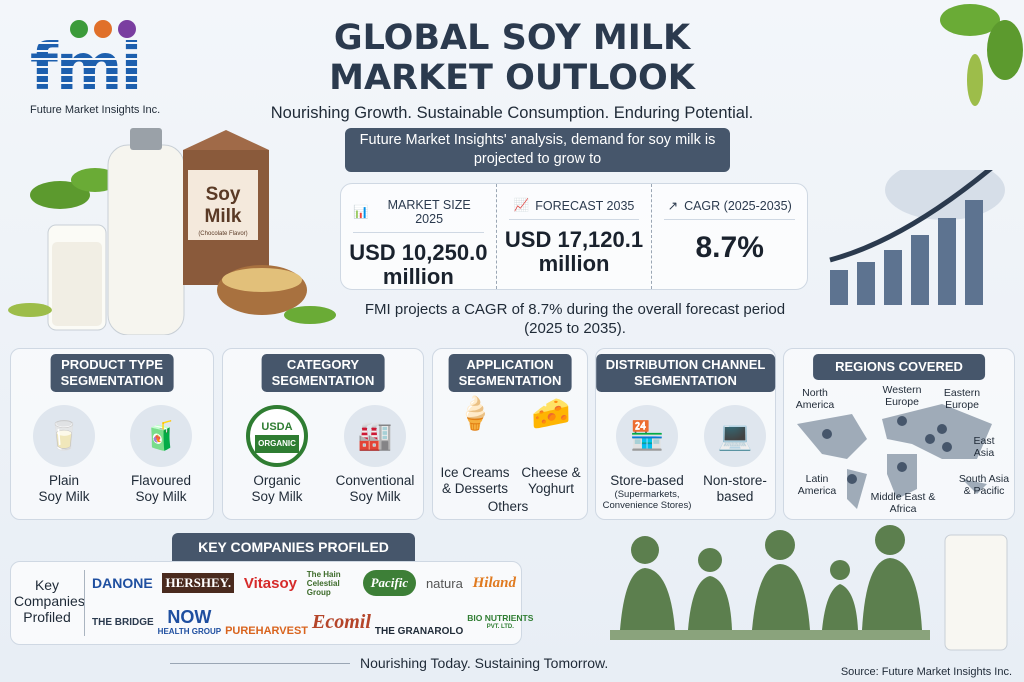 The width and height of the screenshot is (1024, 682). I want to click on logo-hershey: HERSHEY., so click(198, 583).